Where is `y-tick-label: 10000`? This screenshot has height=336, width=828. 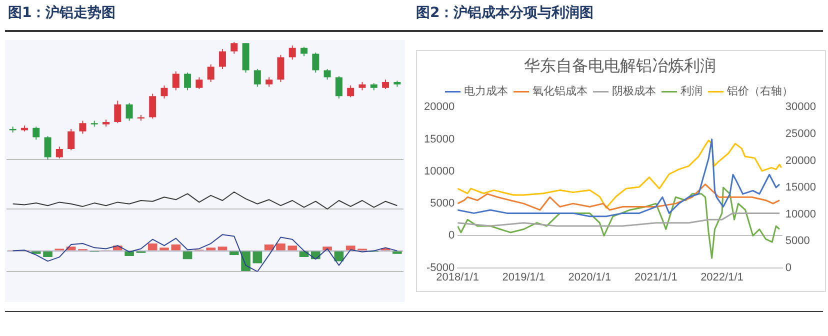
y-tick-label: 10000 is located at coordinates (439, 171).